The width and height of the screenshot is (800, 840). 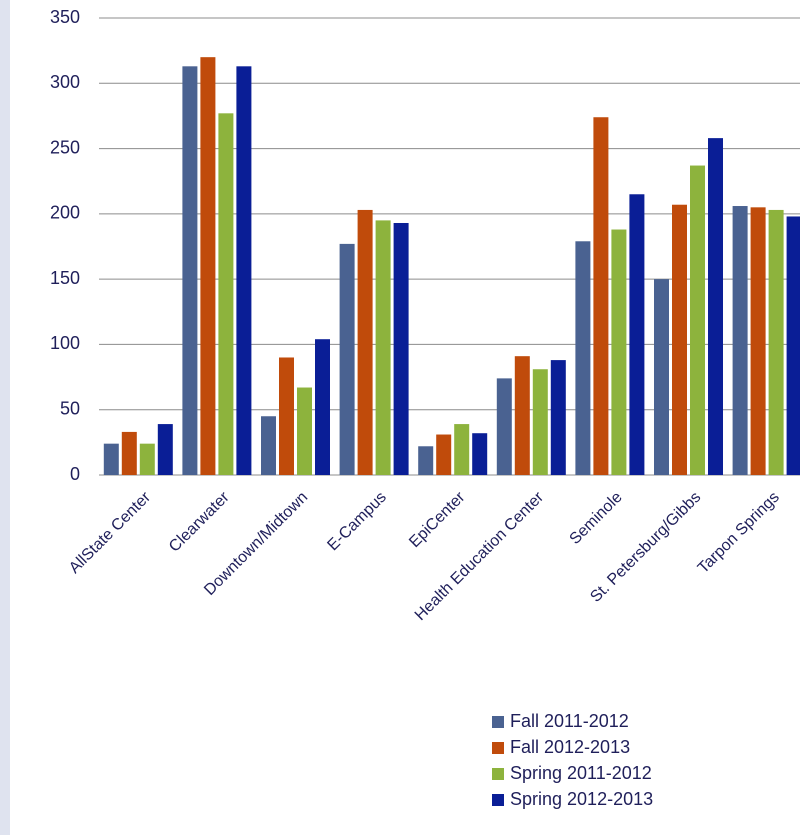 I want to click on legend-label: Spring 2012-2013, so click(x=581, y=799).